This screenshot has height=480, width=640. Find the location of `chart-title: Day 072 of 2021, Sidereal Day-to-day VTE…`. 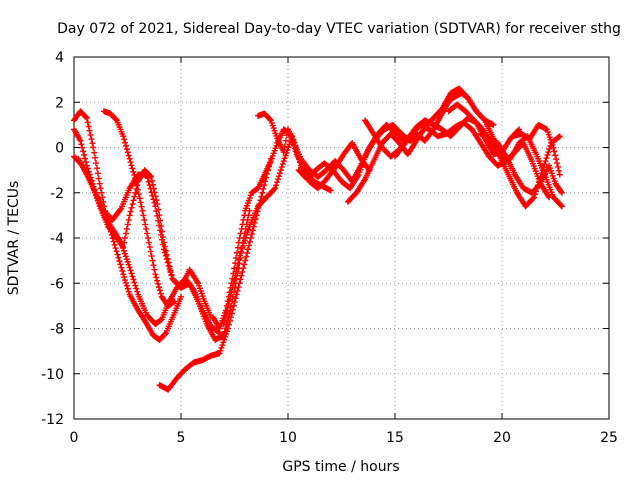

chart-title: Day 072 of 2021, Sidereal Day-to-day VTE… is located at coordinates (339, 29).